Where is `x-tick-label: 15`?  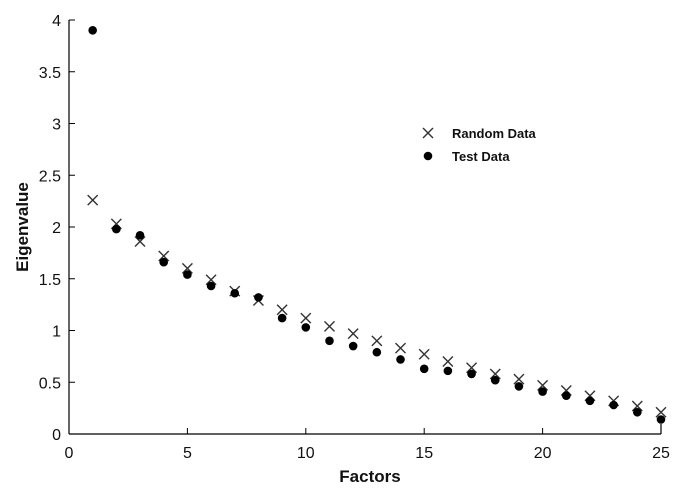
x-tick-label: 15 is located at coordinates (424, 453).